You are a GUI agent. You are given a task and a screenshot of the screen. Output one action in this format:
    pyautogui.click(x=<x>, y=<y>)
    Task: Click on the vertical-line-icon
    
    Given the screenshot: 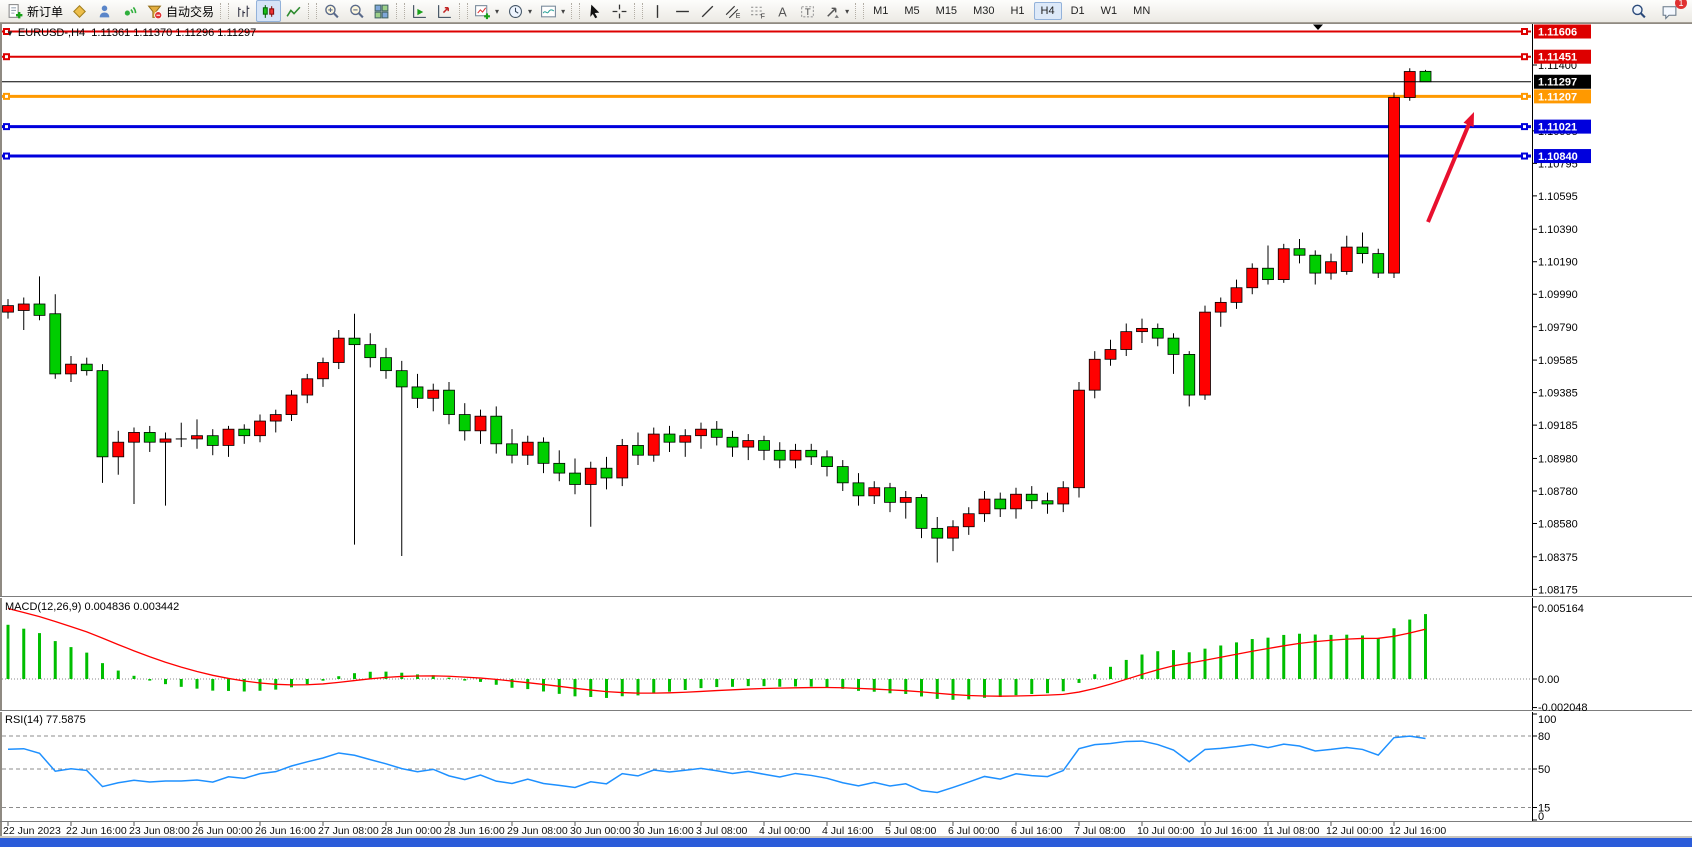 What is the action you would take?
    pyautogui.click(x=657, y=11)
    